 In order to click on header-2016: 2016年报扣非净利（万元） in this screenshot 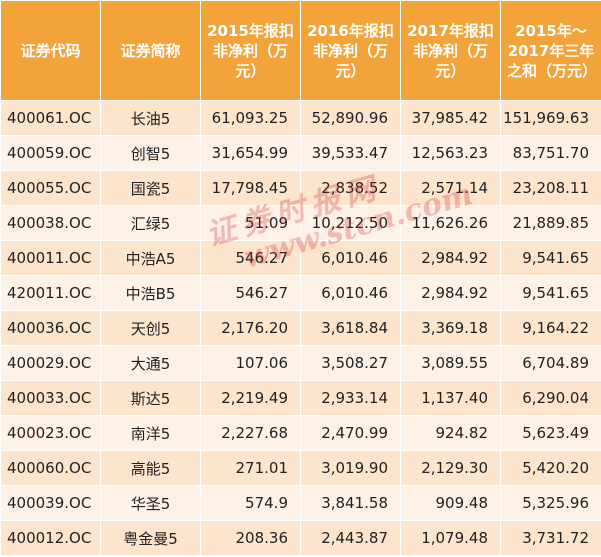, I will do `click(350, 50)`.